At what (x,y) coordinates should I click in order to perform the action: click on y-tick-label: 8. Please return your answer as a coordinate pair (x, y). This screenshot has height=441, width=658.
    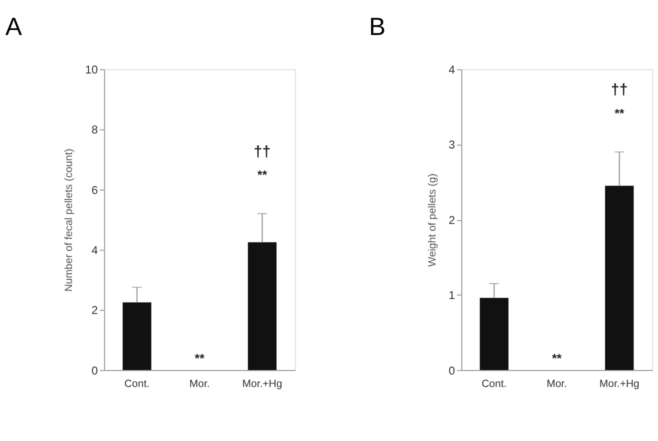
    Looking at the image, I should click on (95, 130).